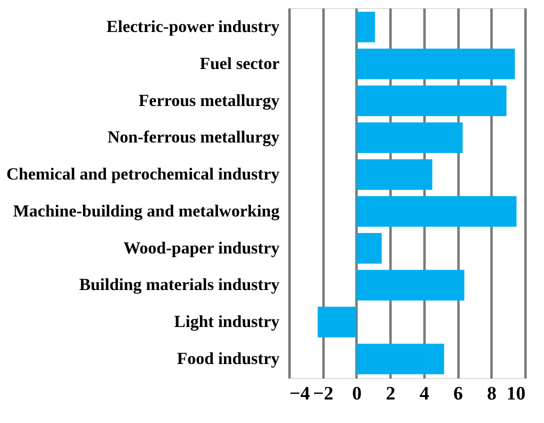 Image resolution: width=544 pixels, height=423 pixels. I want to click on y-tick-label: Fuel sector, so click(240, 63).